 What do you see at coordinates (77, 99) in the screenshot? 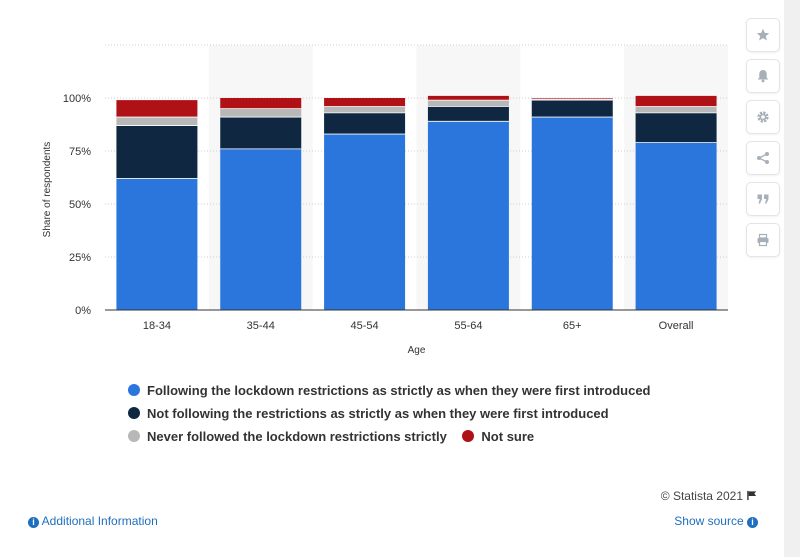
I see `y-tick-label: 100%` at bounding box center [77, 99].